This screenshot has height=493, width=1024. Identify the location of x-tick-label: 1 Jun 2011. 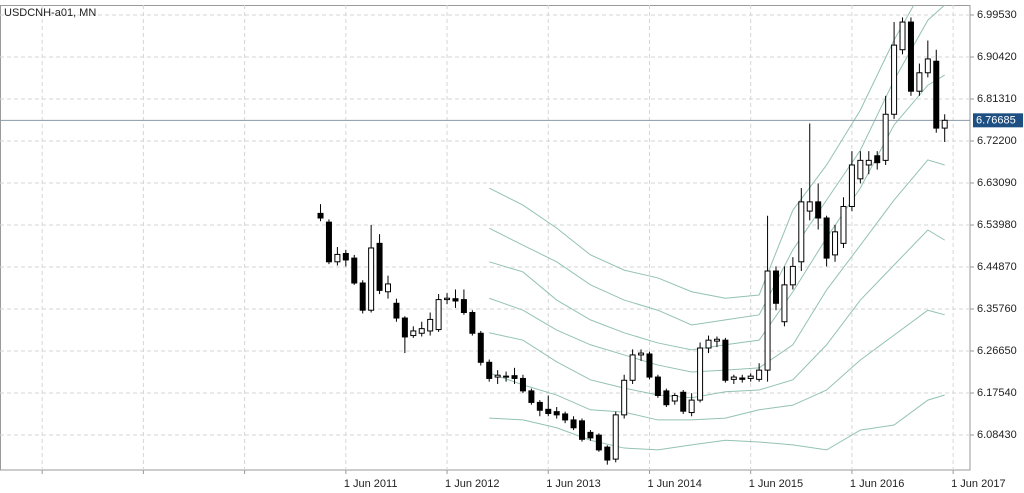
(371, 484).